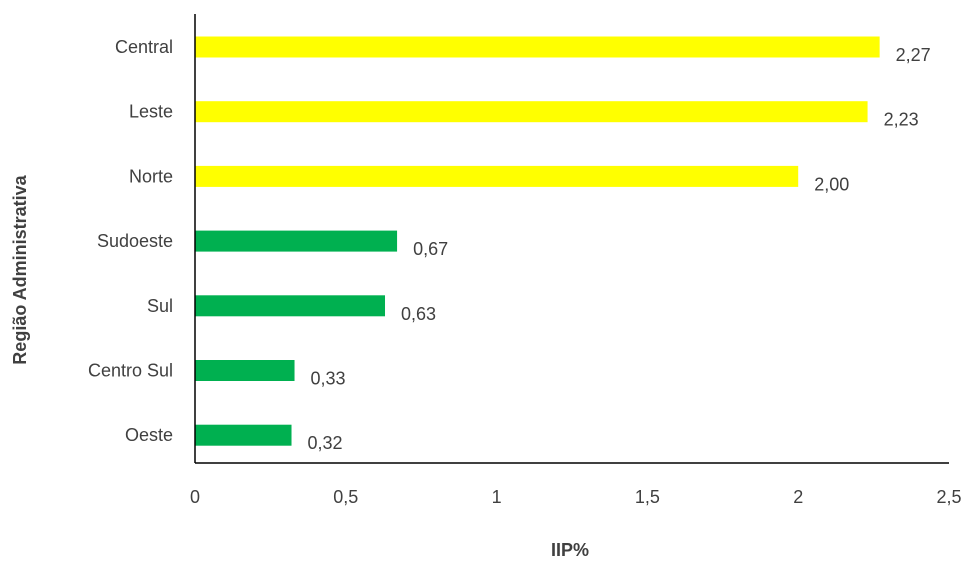  Describe the element at coordinates (948, 497) in the screenshot. I see `x-tick-label: 2,5` at that location.